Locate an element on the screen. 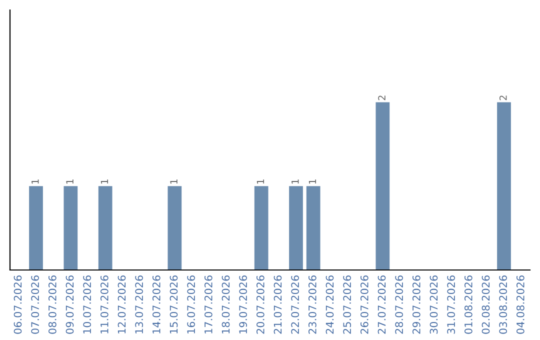 The image size is (540, 340). x-tick-label: 28.07.2026 is located at coordinates (399, 305).